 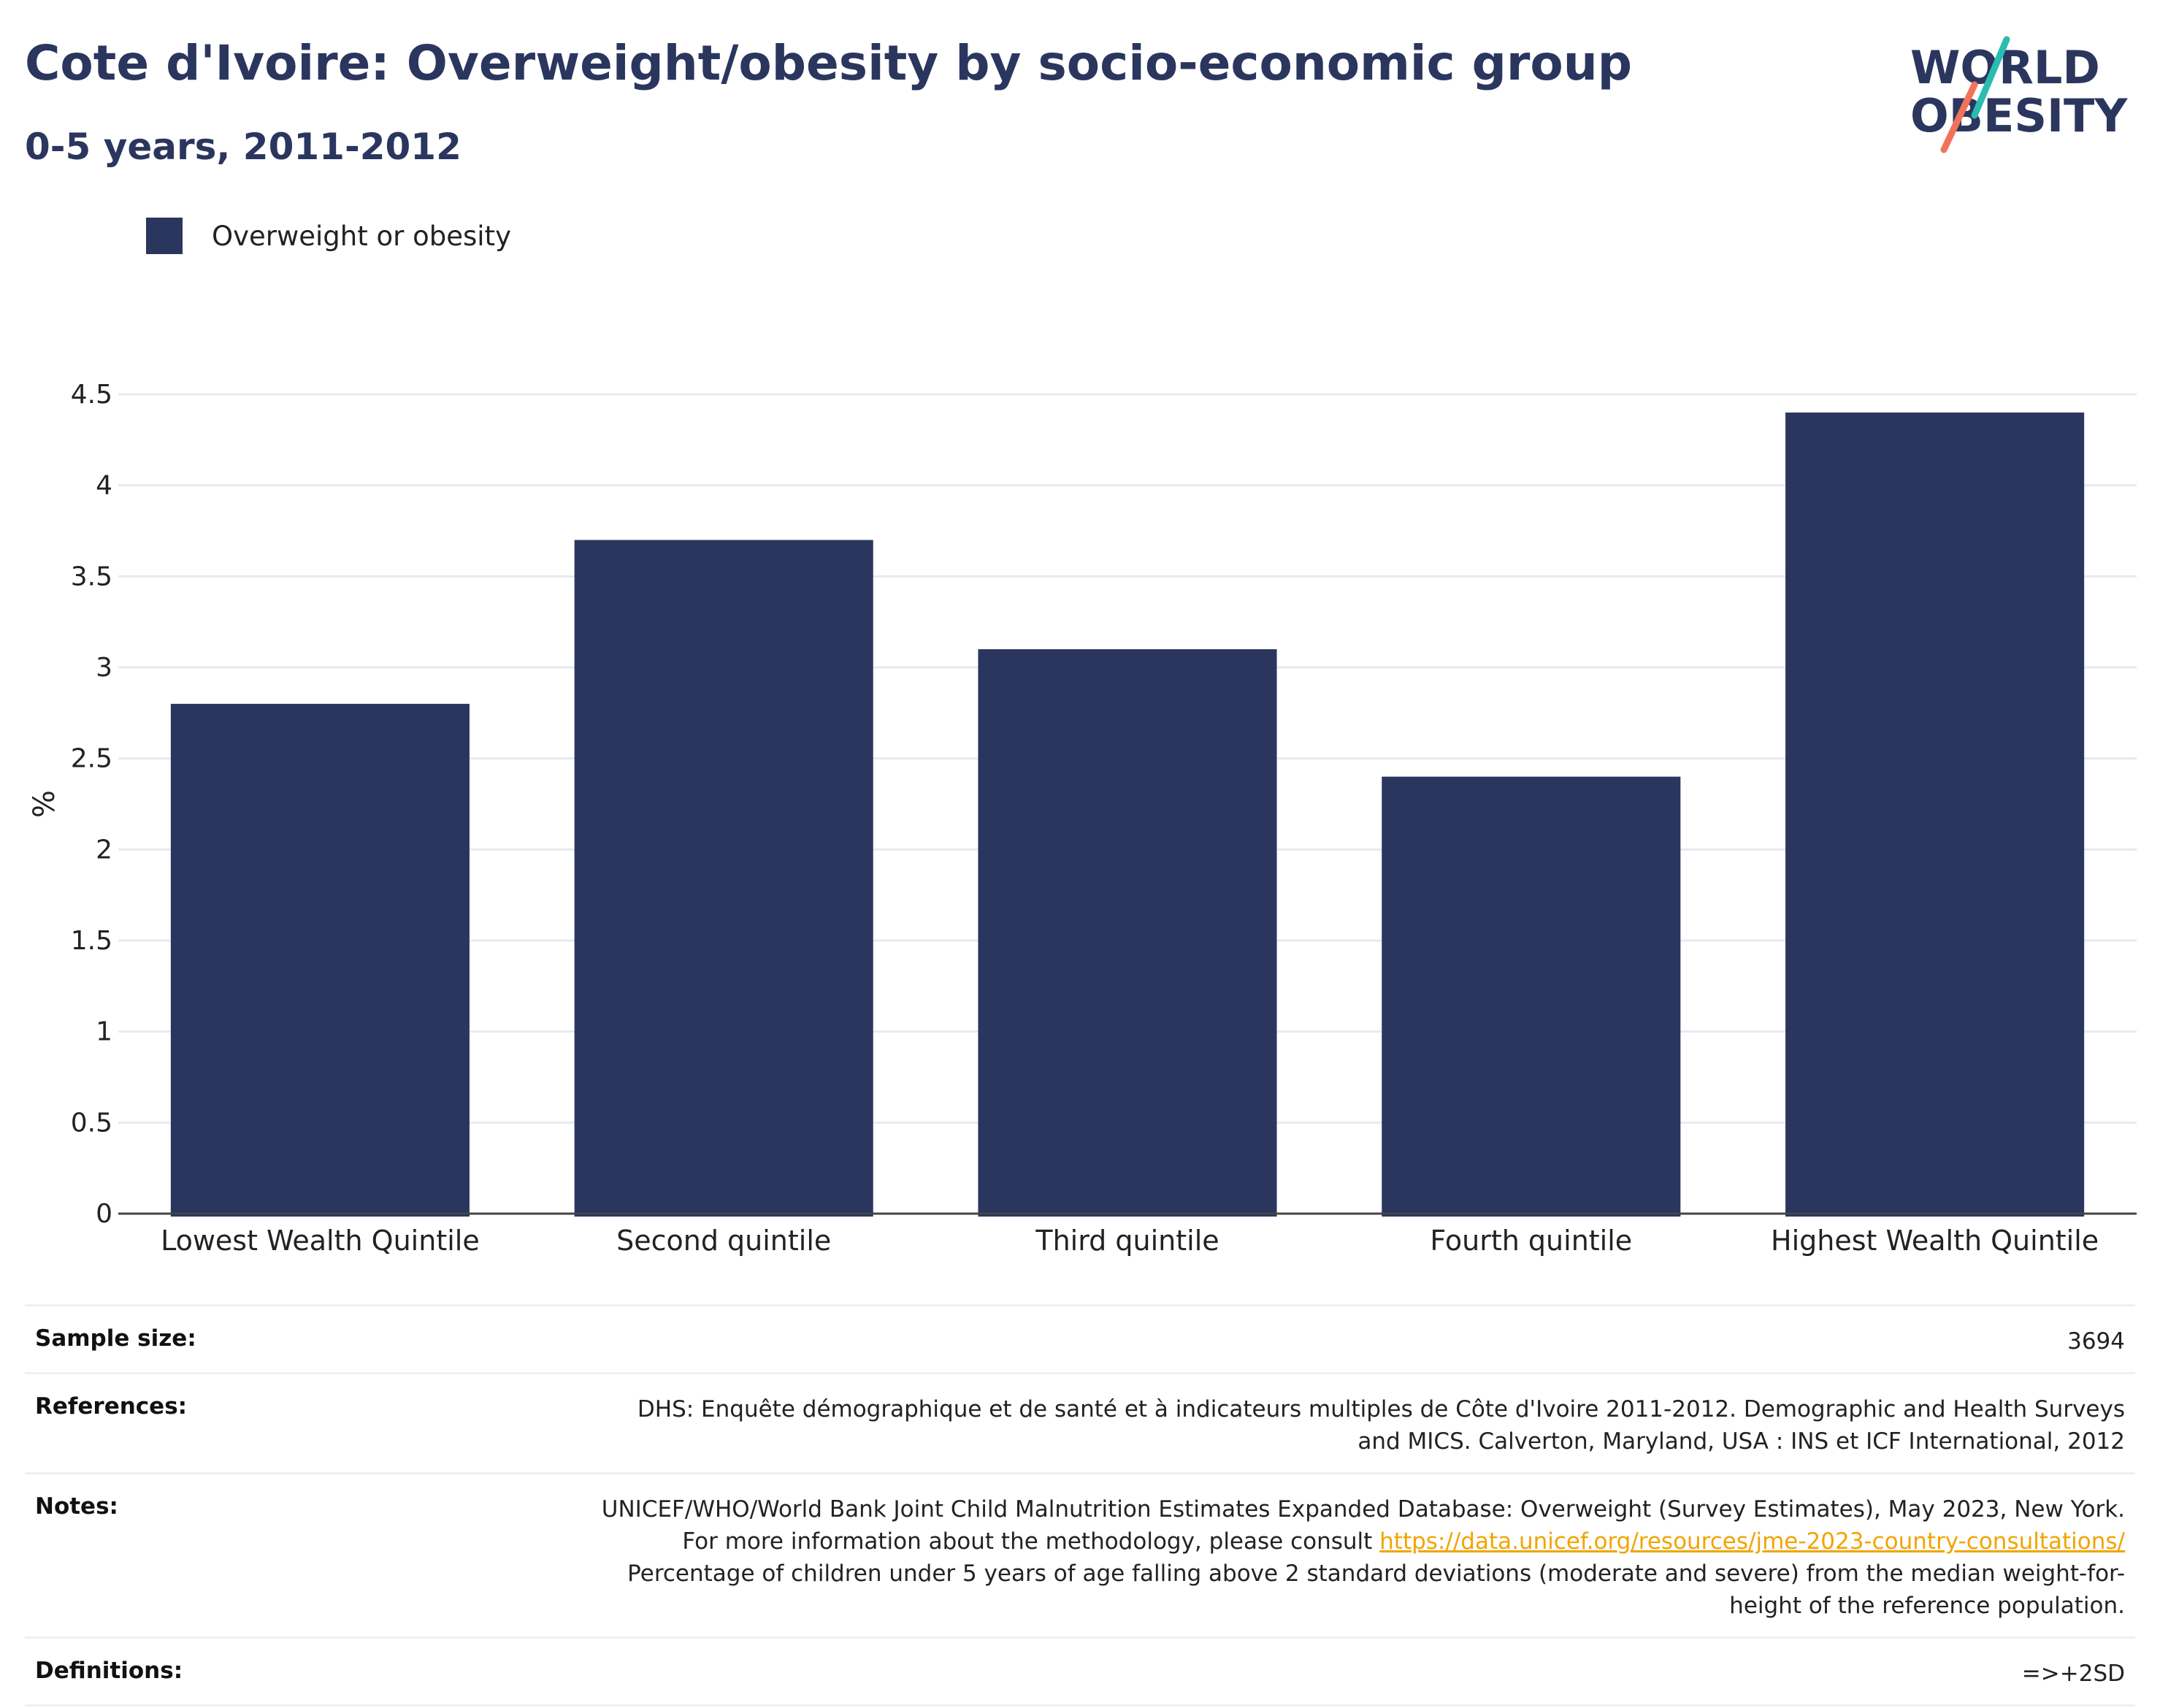 I want to click on sample-size-row: Sample size: 3694, so click(x=1080, y=1338).